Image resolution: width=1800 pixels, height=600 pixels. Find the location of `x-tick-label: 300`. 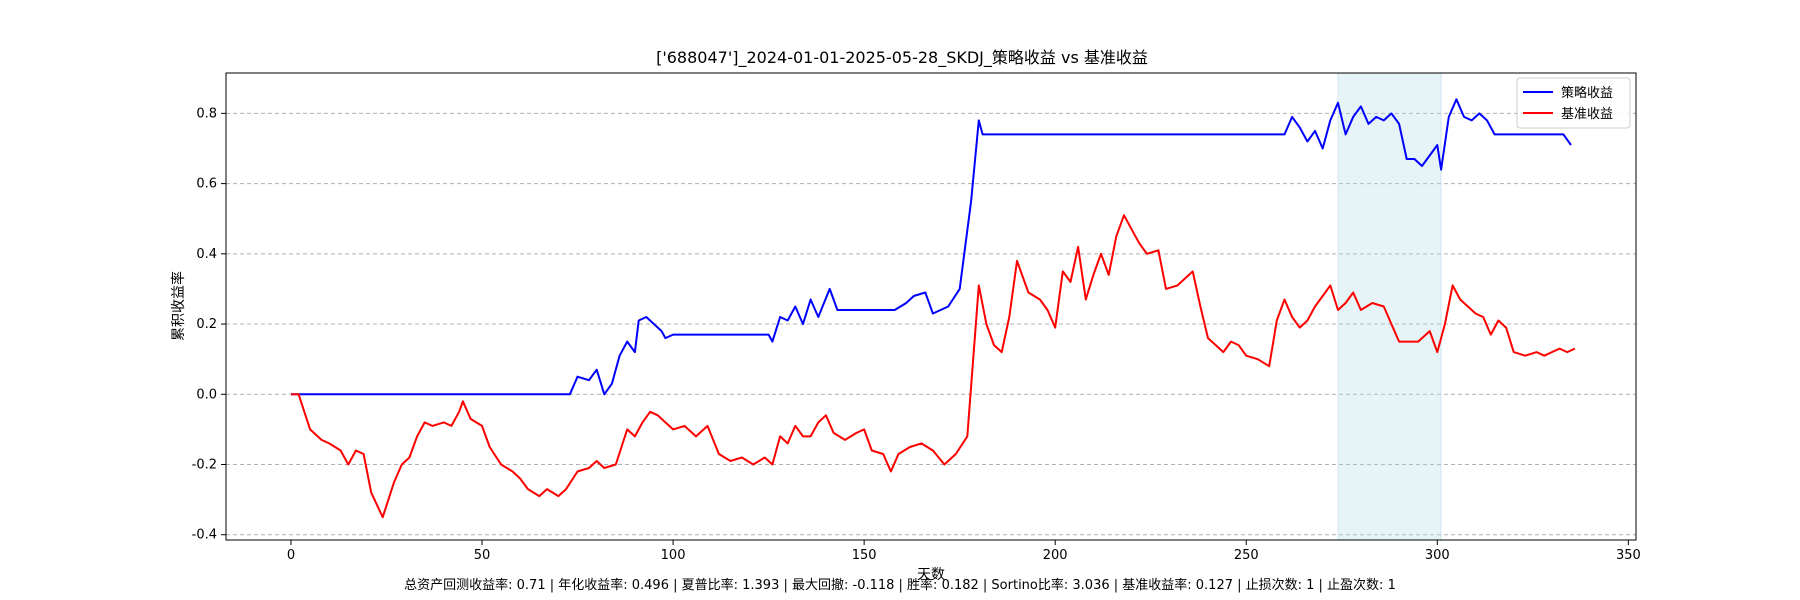

x-tick-label: 300 is located at coordinates (1437, 555).